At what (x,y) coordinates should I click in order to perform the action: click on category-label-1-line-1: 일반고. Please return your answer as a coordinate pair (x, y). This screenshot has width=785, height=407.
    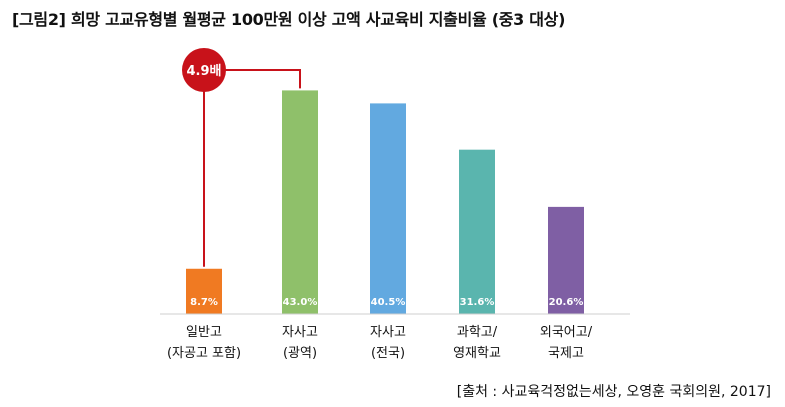
    Looking at the image, I should click on (204, 332).